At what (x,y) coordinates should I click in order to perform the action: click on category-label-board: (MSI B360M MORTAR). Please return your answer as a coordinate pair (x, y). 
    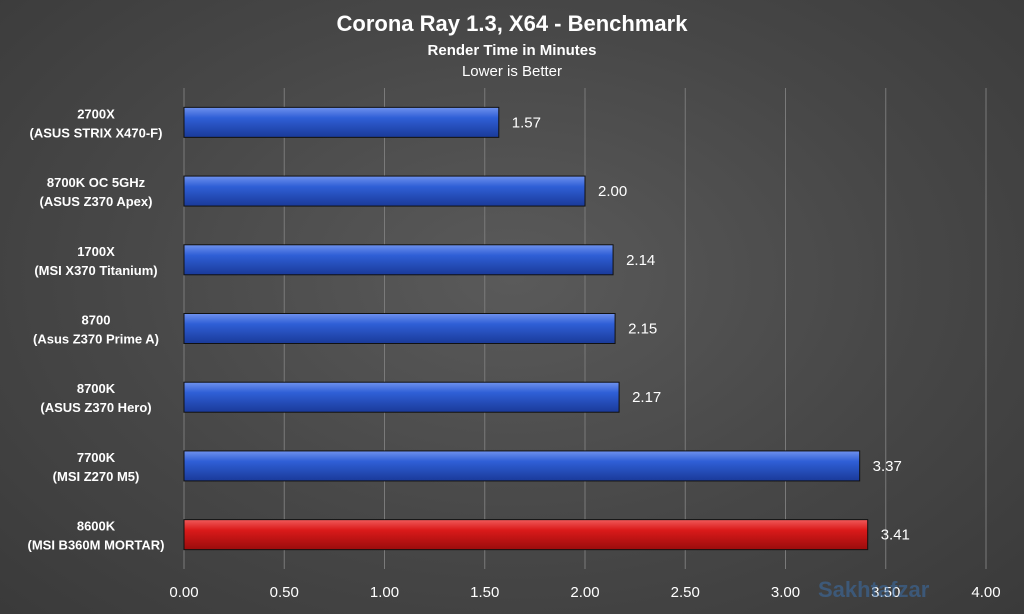
    Looking at the image, I should click on (96, 545).